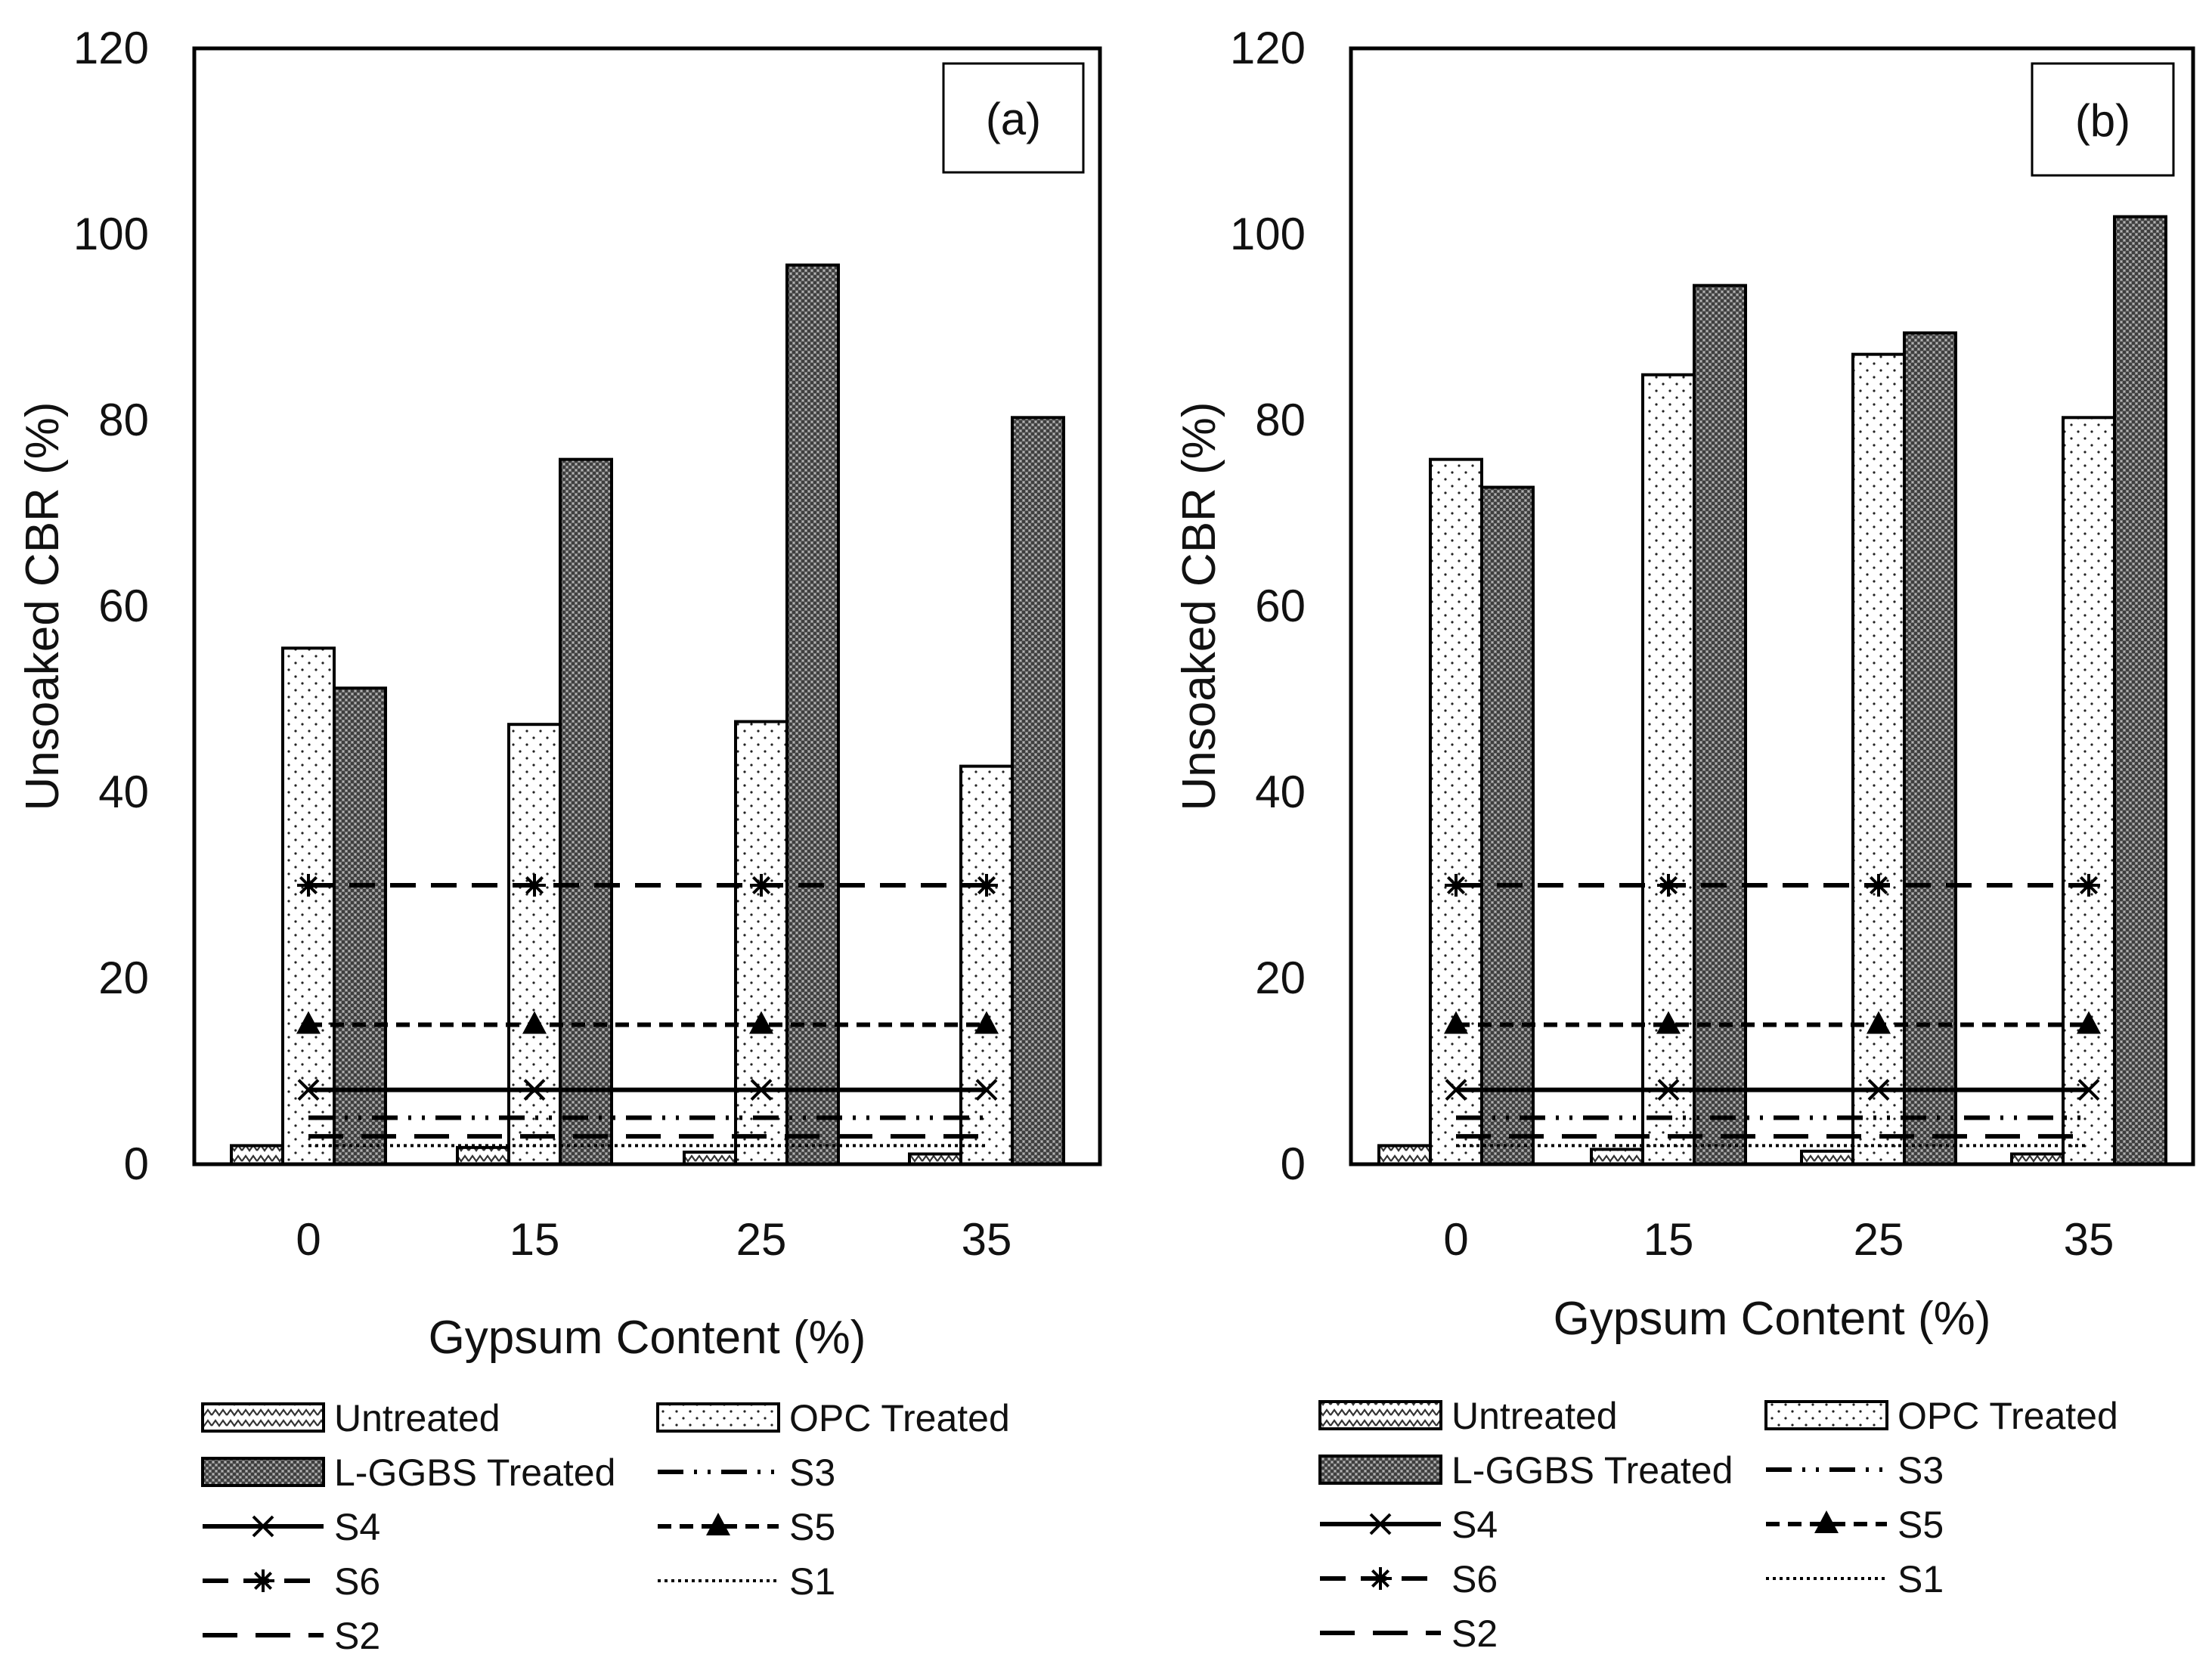  I want to click on panel-label: (b), so click(2102, 120).